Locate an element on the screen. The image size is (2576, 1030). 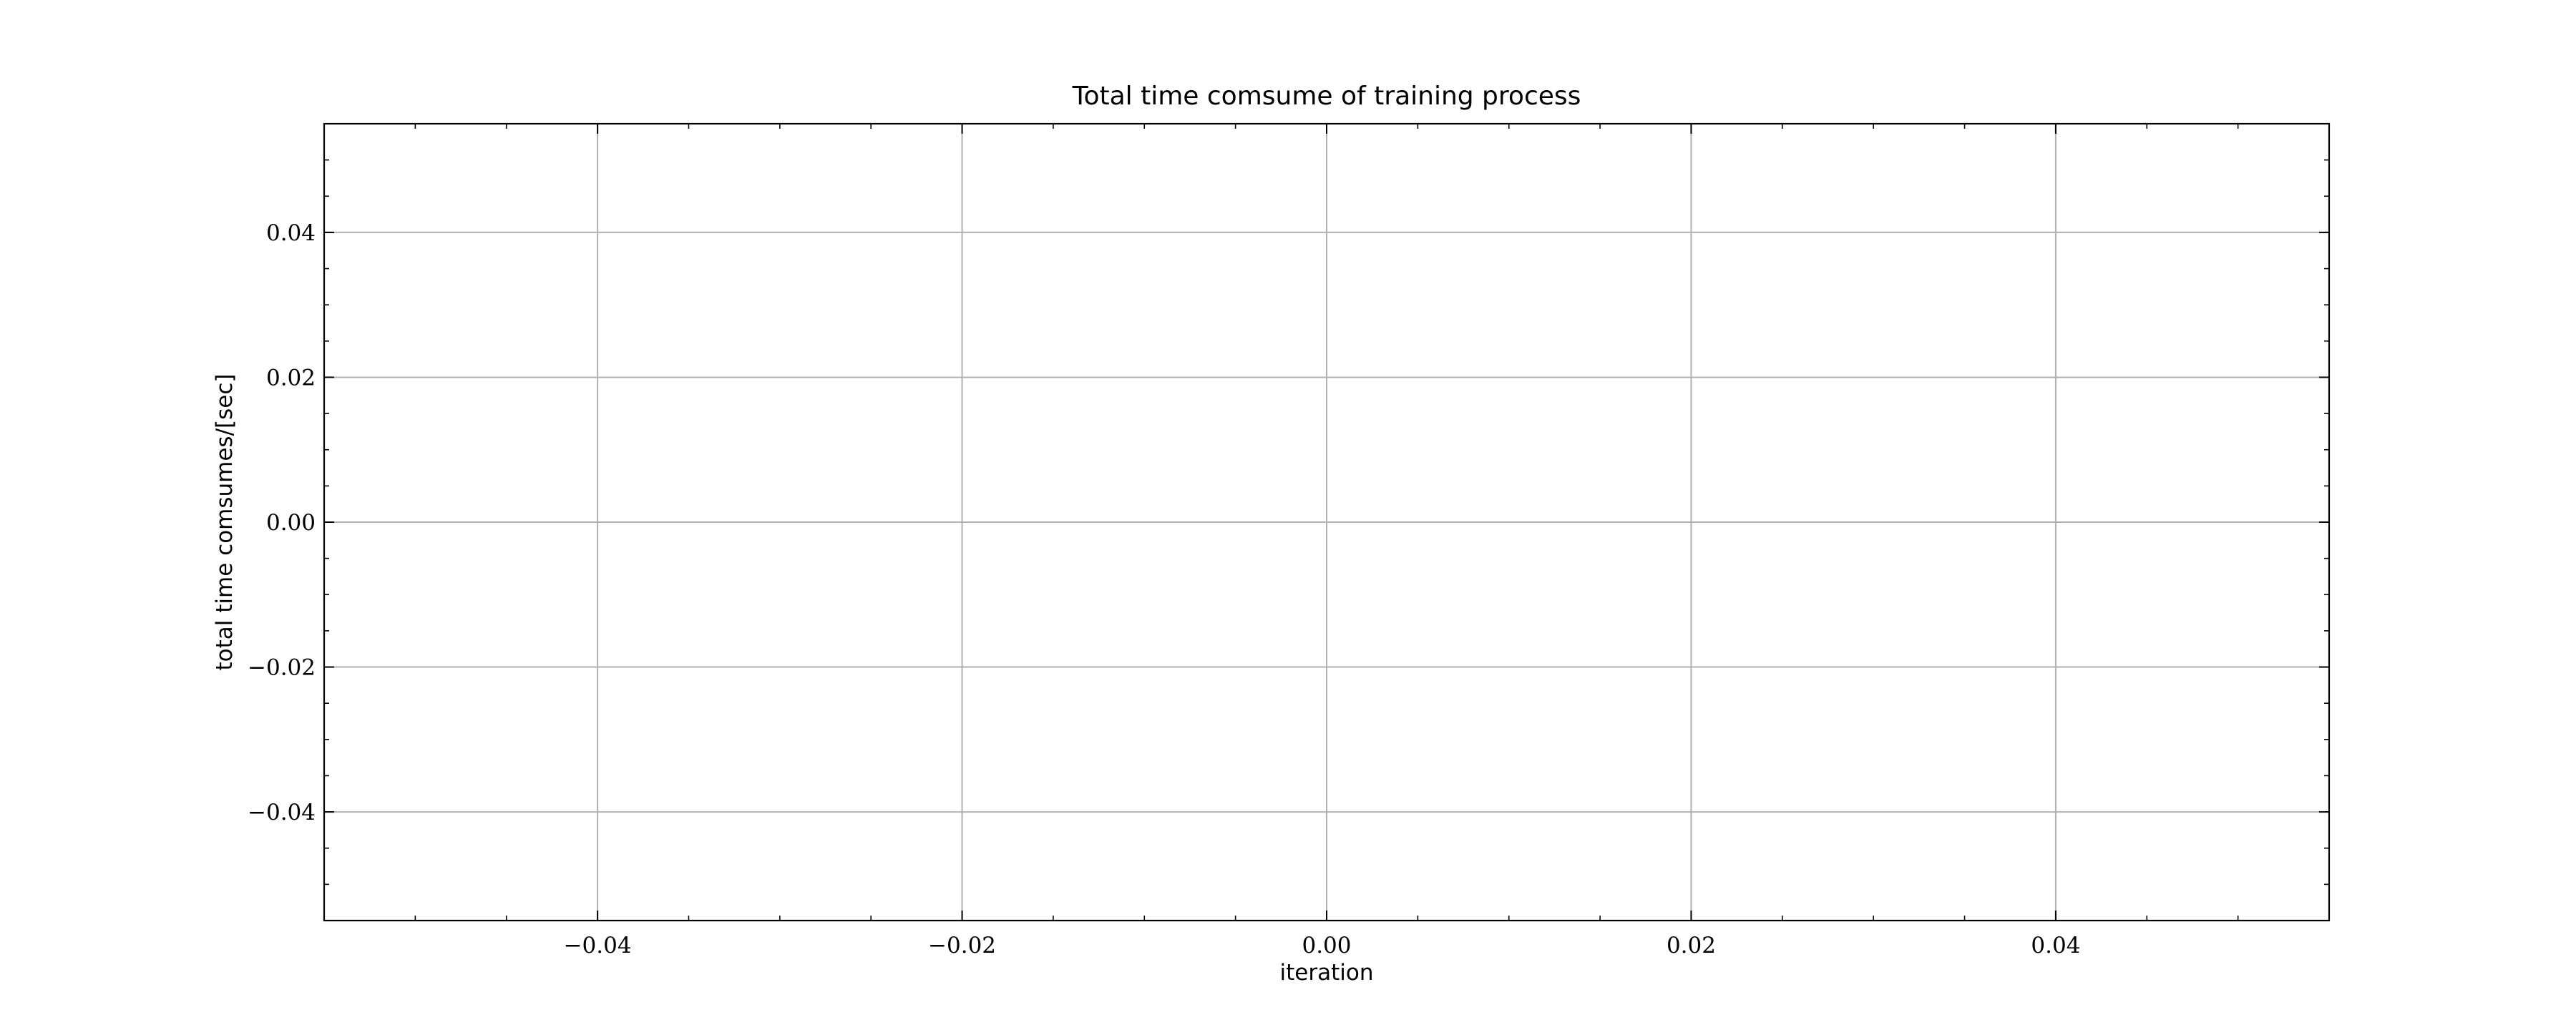
y-tick-label: 0.04 is located at coordinates (291, 233).